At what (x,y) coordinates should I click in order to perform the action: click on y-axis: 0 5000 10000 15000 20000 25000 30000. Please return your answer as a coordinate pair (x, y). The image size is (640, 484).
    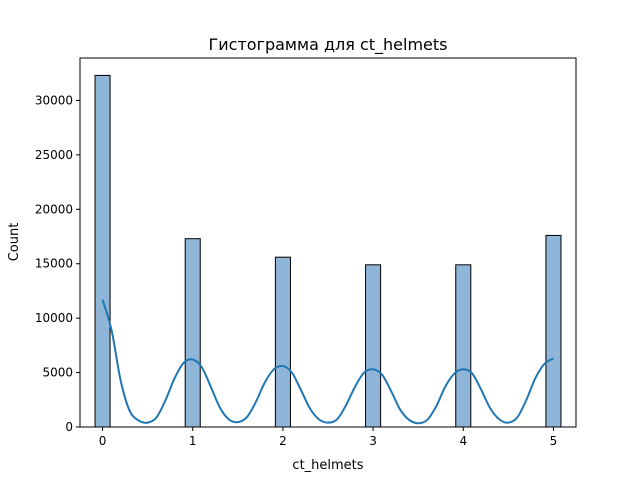
    Looking at the image, I should click on (57, 263).